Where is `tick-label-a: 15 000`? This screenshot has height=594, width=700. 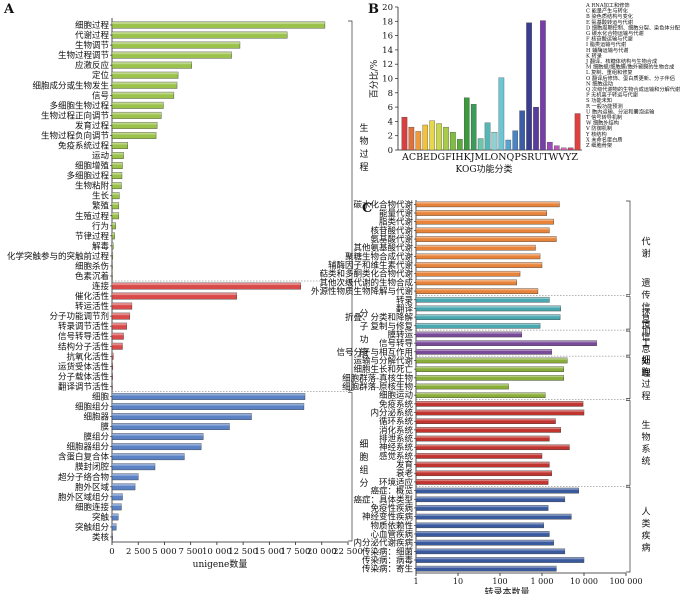 tick-label-a: 15 000 is located at coordinates (269, 552).